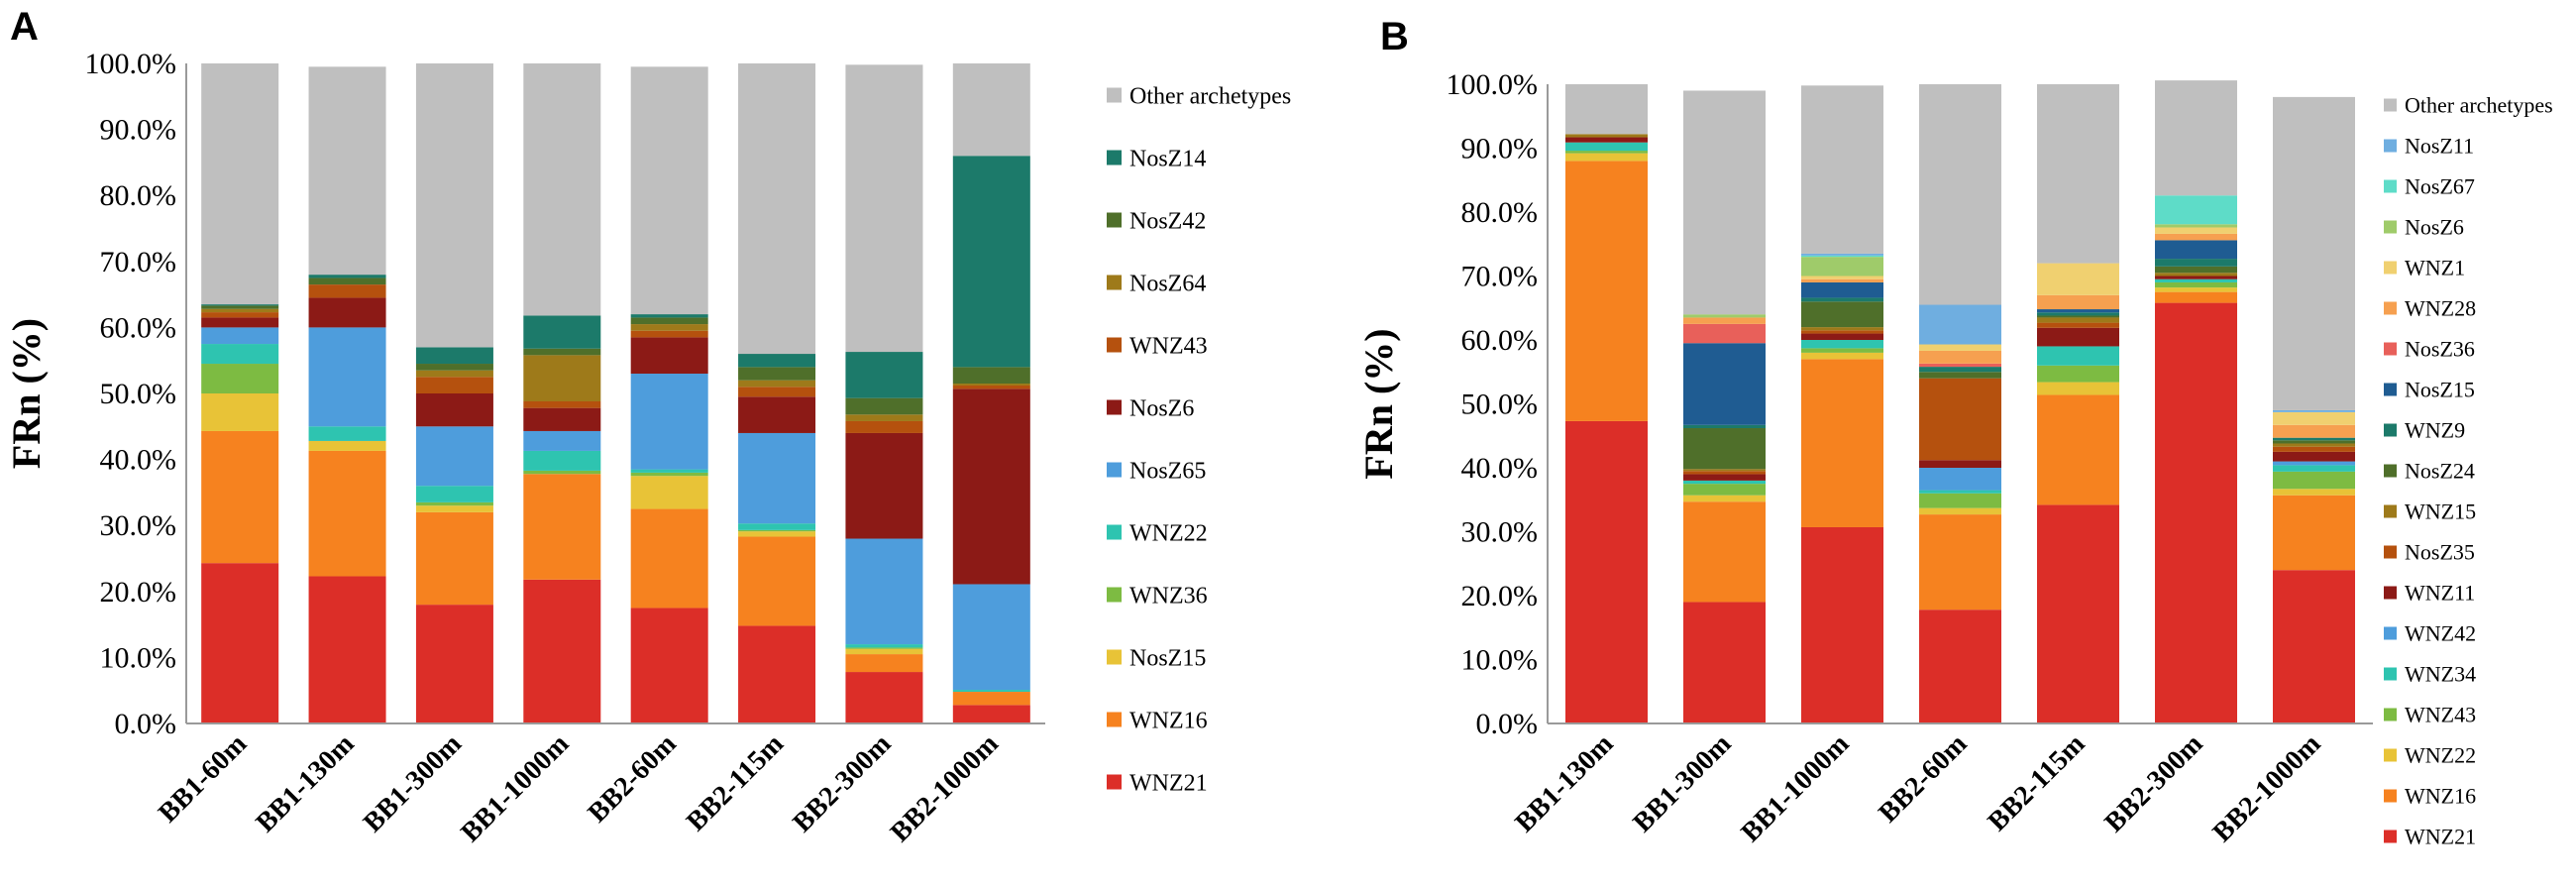 Image resolution: width=2576 pixels, height=887 pixels. I want to click on panel-a-segment-wnz21-bb1-300m, so click(454, 664).